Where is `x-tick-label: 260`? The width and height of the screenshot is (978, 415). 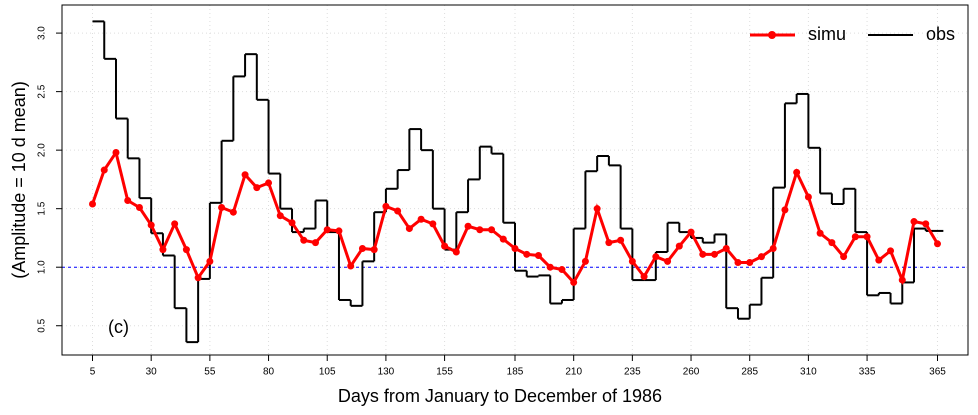 x-tick-label: 260 is located at coordinates (691, 372).